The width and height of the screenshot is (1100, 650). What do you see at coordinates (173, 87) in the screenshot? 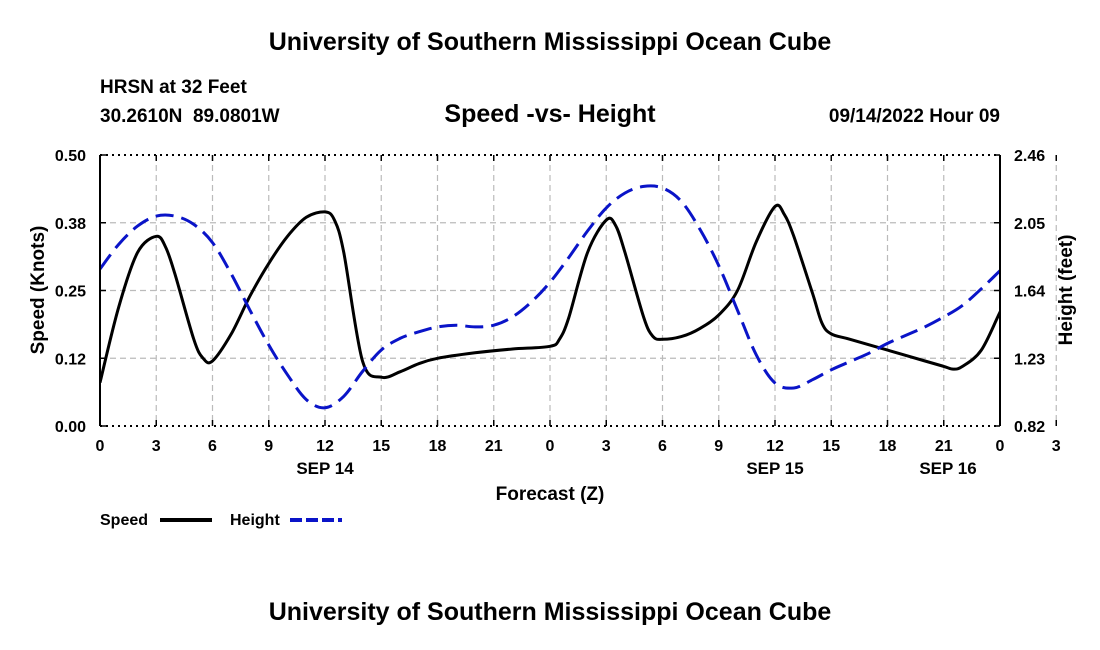
I see `station-name: HRSN at 32 Feet` at bounding box center [173, 87].